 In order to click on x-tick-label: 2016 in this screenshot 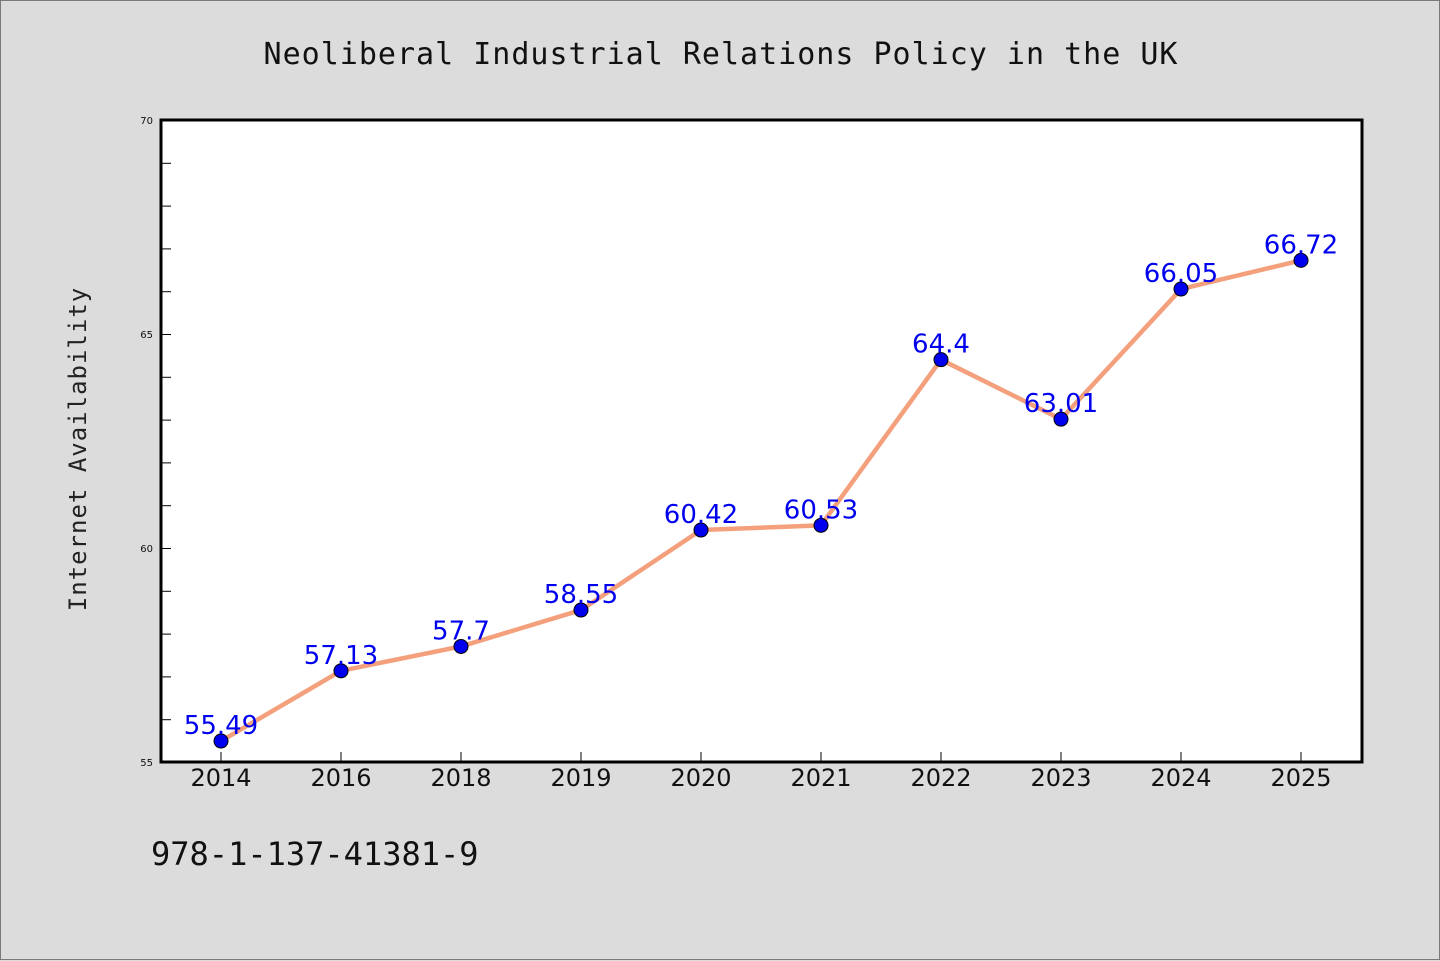, I will do `click(340, 778)`.